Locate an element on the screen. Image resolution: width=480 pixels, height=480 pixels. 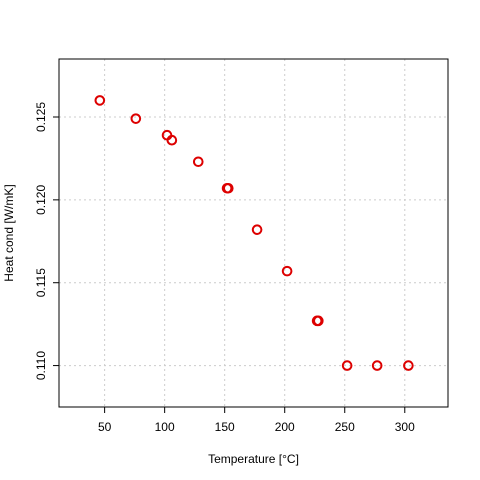
x-tick-label: 250 is located at coordinates (345, 427).